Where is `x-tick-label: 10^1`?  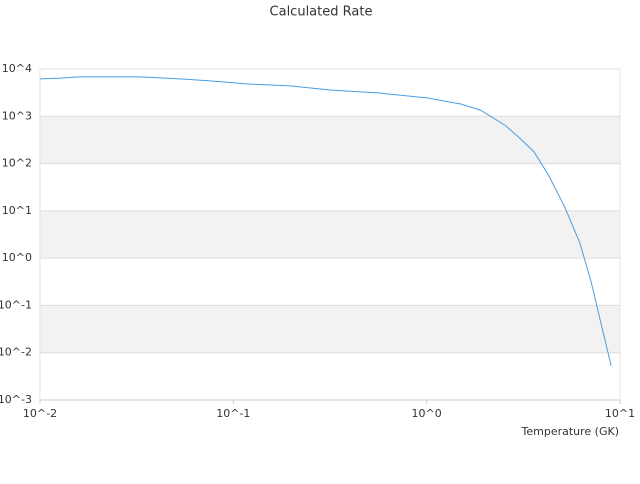
x-tick-label: 10^1 is located at coordinates (620, 413).